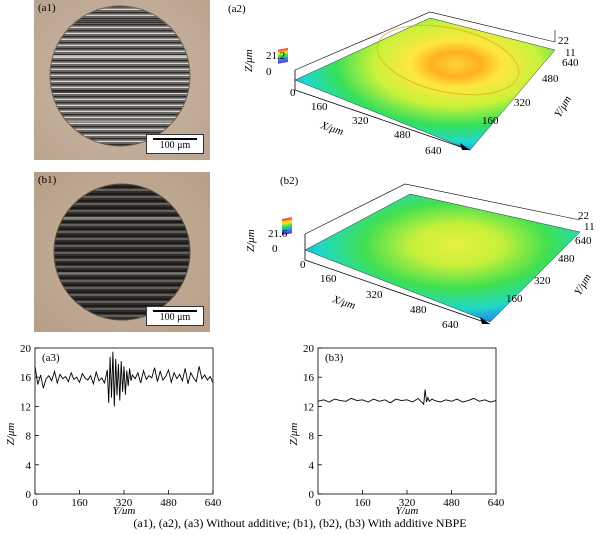  Describe the element at coordinates (275, 249) in the screenshot. I see `z-zero-b2: 0` at that location.